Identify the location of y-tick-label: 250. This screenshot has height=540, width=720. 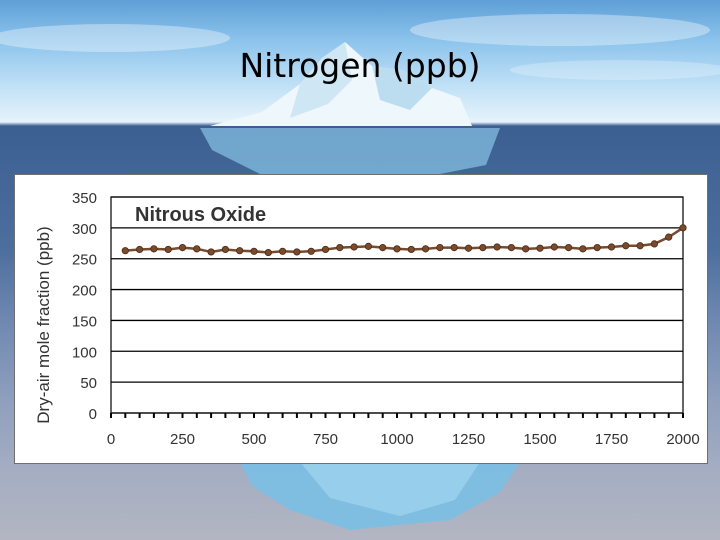
(84, 260).